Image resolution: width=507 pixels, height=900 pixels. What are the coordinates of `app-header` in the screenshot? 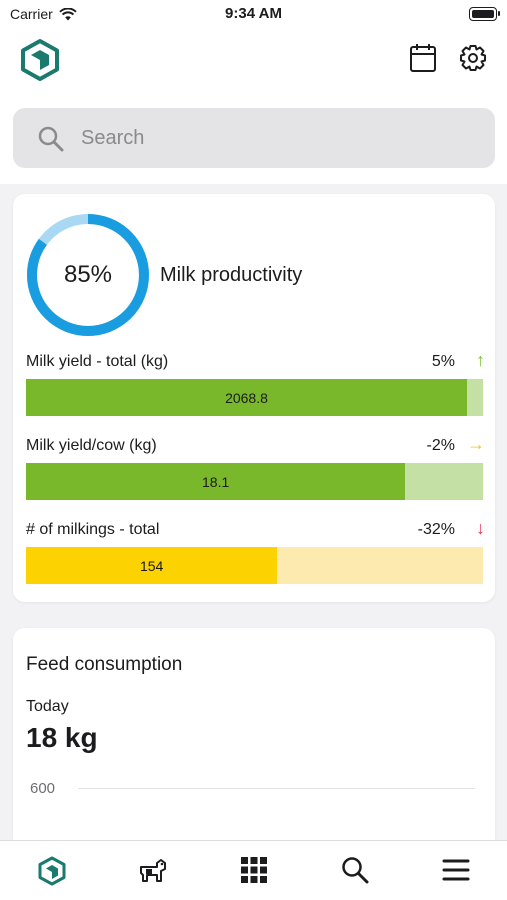 It's located at (253, 61).